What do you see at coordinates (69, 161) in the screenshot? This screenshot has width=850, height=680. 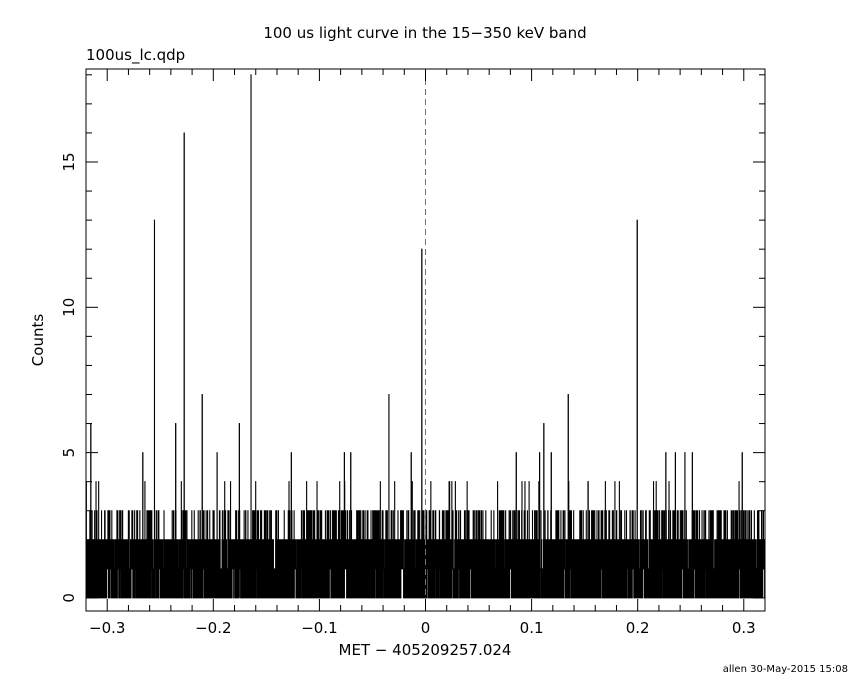 I see `y-tick-label: 15` at bounding box center [69, 161].